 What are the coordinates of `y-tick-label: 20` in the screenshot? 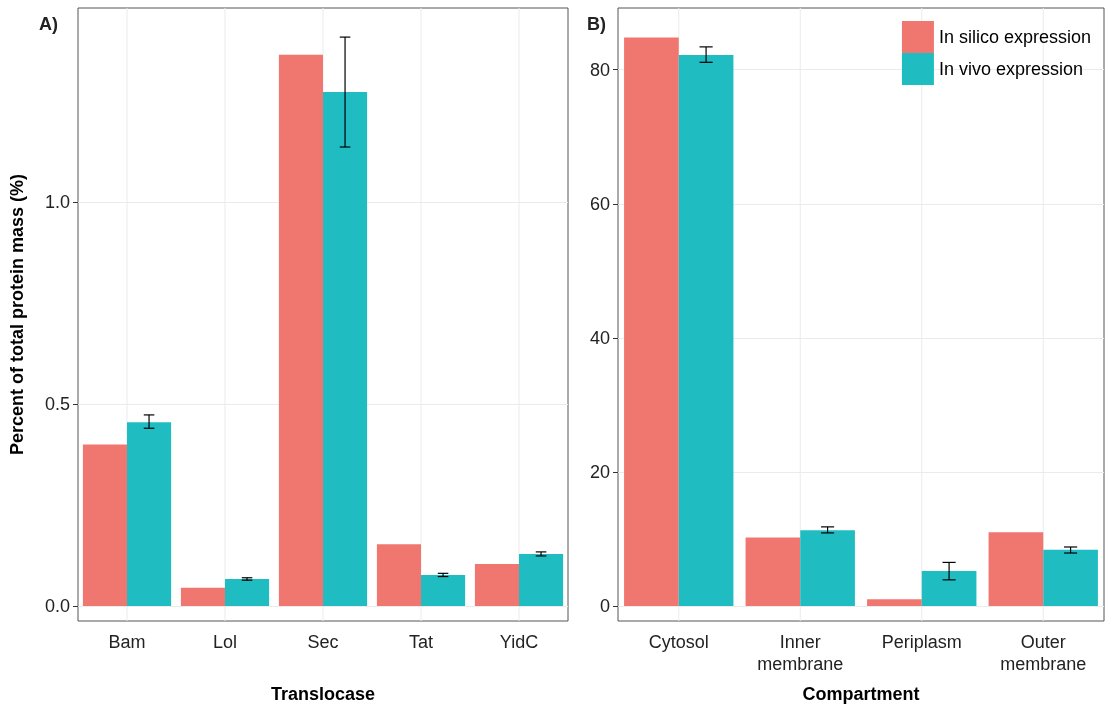 It's located at (599, 471).